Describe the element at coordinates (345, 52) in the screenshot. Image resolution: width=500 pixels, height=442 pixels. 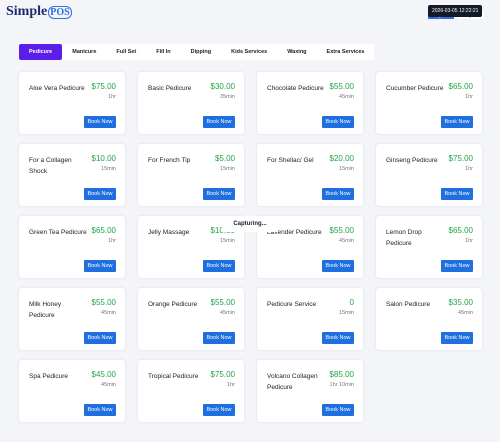
I see `tab: Extra Services` at that location.